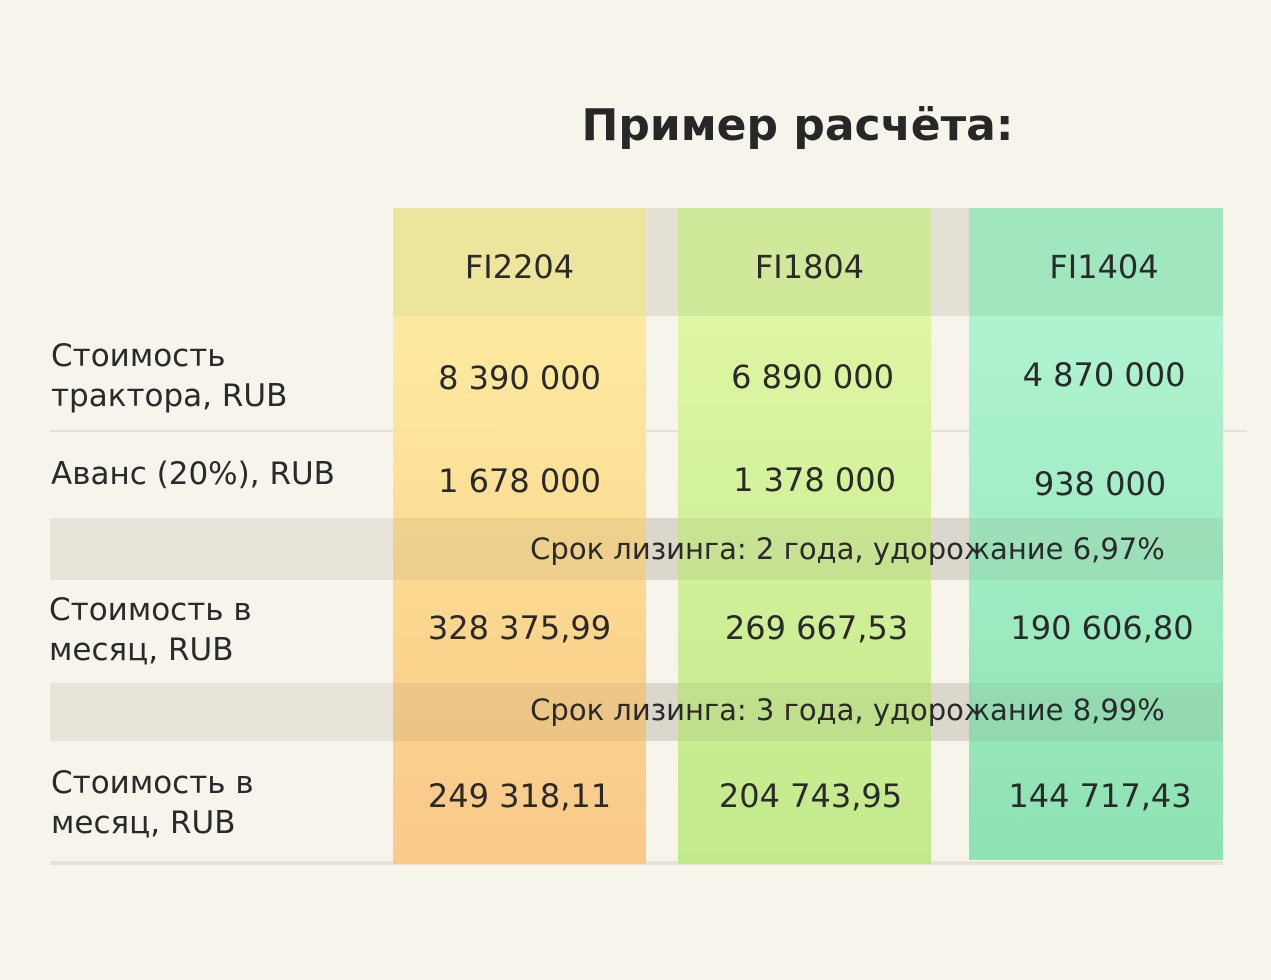  I want to click on row-label-line: Стоимость, so click(138, 356).